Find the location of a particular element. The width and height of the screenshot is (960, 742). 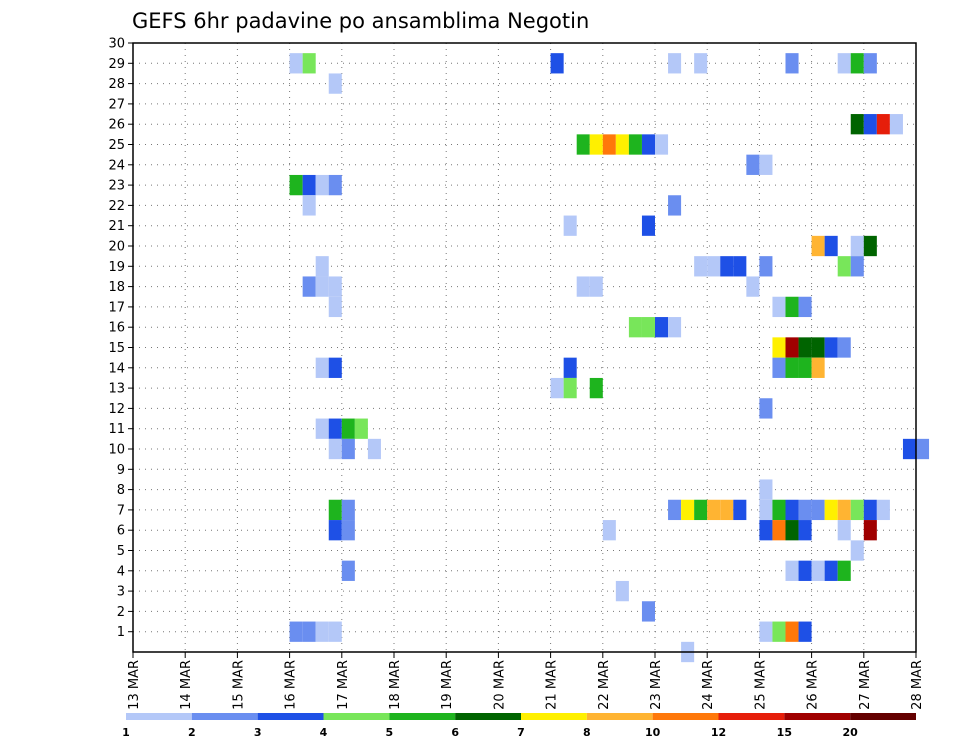

x-tick-label: 22 MAR is located at coordinates (604, 685).